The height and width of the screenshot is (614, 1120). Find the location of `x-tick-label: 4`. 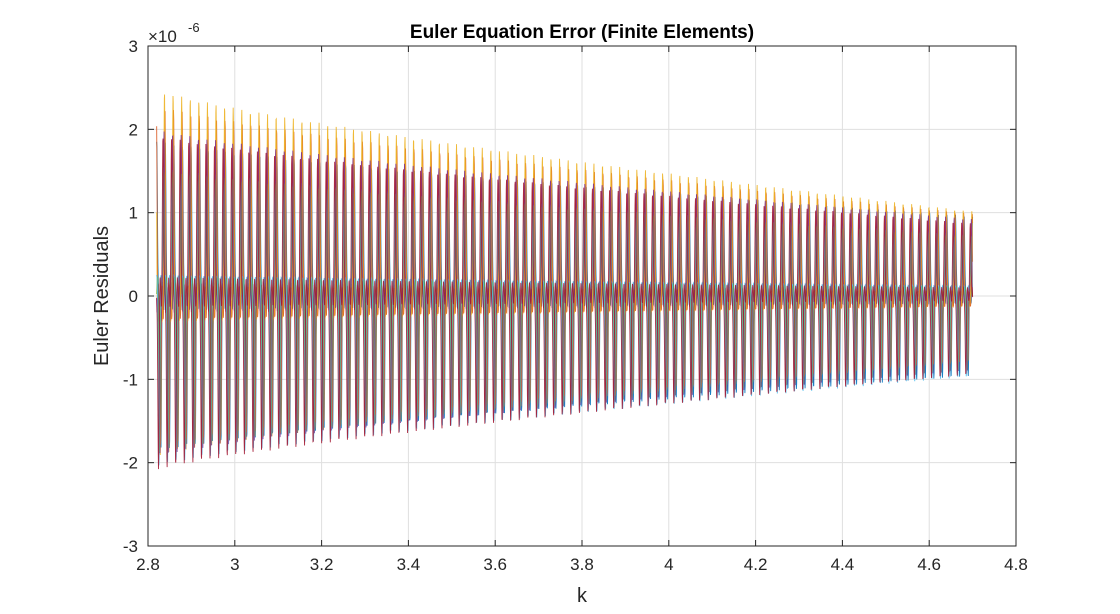

x-tick-label: 4 is located at coordinates (668, 564).